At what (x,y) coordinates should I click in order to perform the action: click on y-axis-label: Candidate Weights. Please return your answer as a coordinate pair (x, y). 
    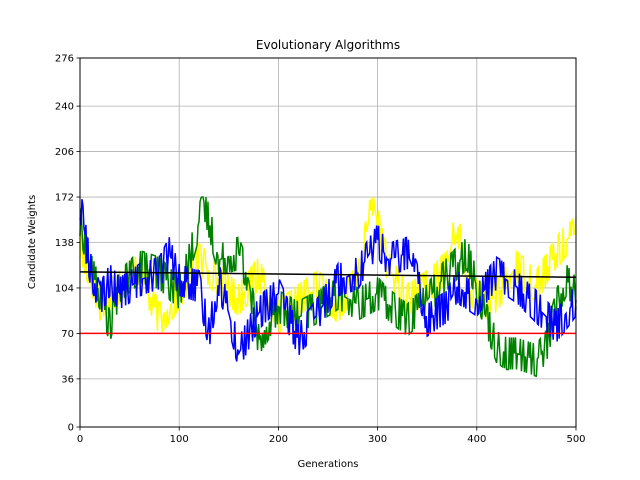
    Looking at the image, I should click on (32, 242).